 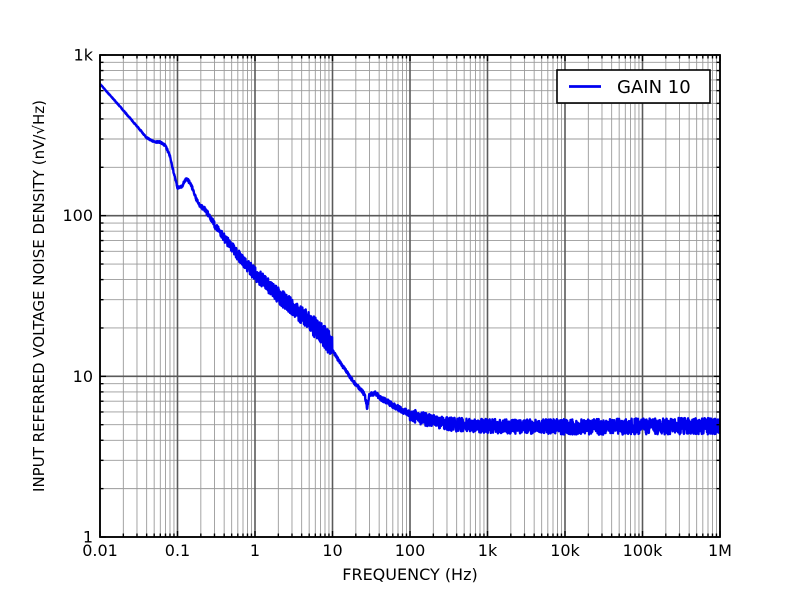 I want to click on x-tick-label: 1M, so click(x=720, y=550).